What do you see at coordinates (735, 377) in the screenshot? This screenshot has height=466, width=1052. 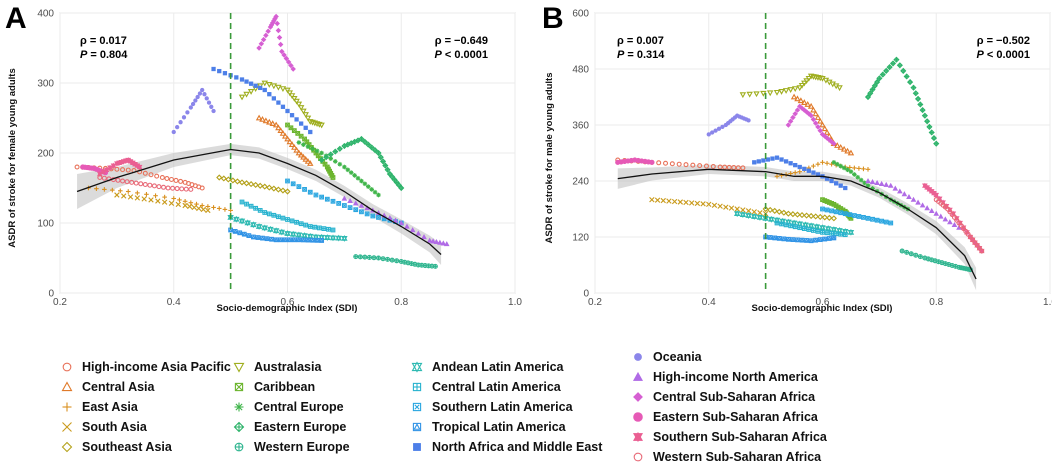 I see `legend-label: High-income North America` at bounding box center [735, 377].